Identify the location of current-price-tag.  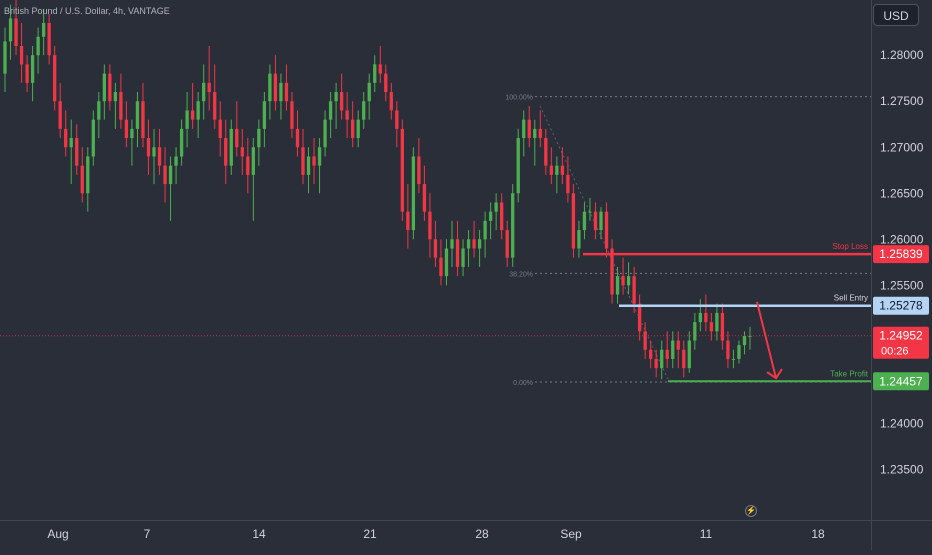
(901, 342).